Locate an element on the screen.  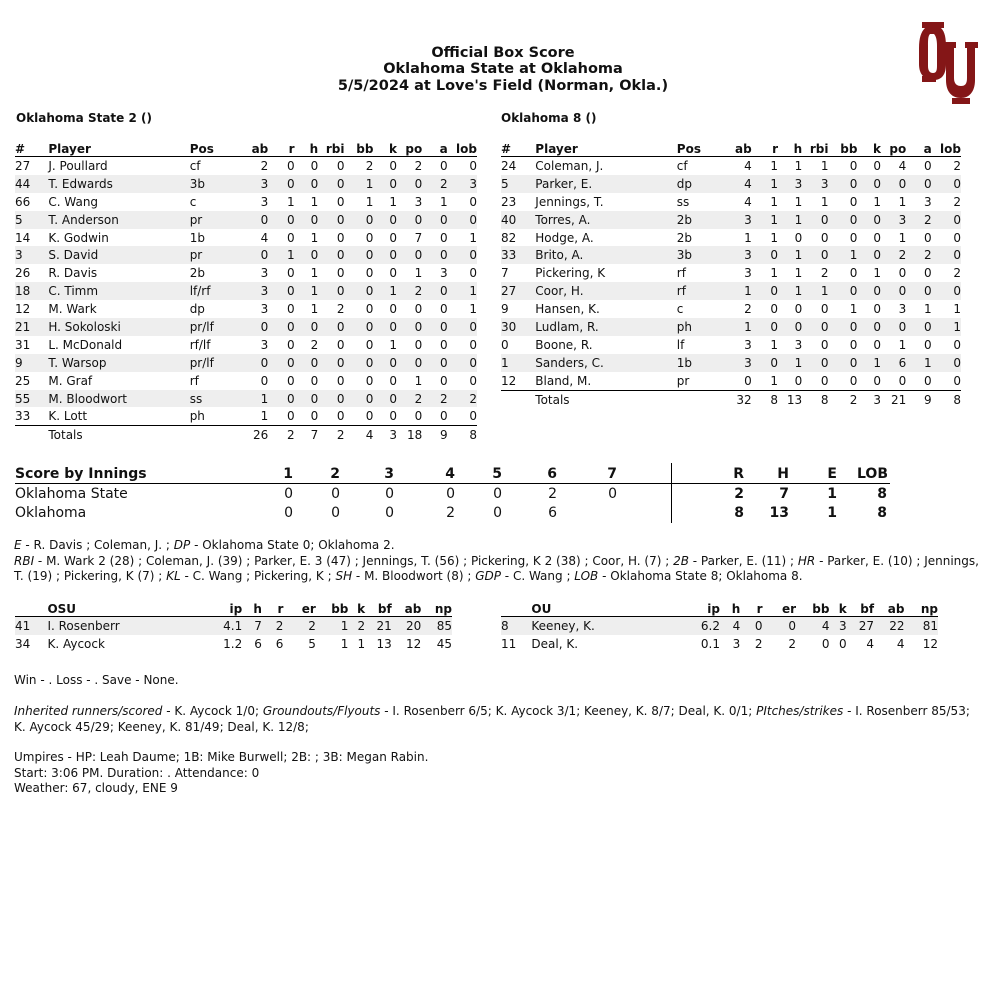
inning-header: 4 is located at coordinates (450, 474).